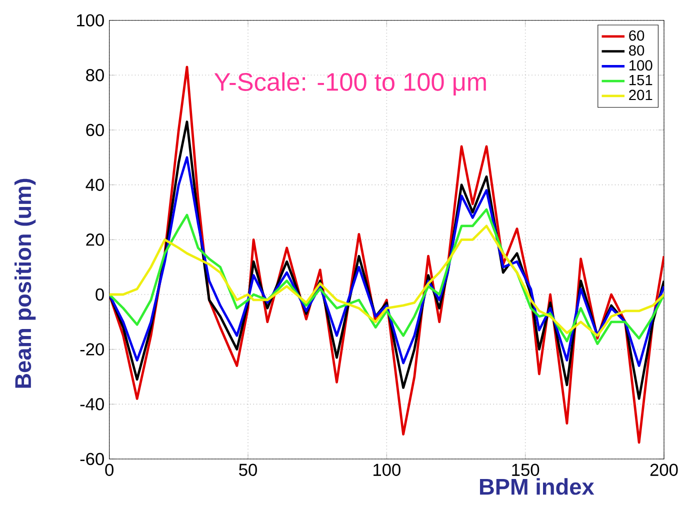 The width and height of the screenshot is (684, 507). What do you see at coordinates (636, 50) in the screenshot?
I see `legend-label: 80` at bounding box center [636, 50].